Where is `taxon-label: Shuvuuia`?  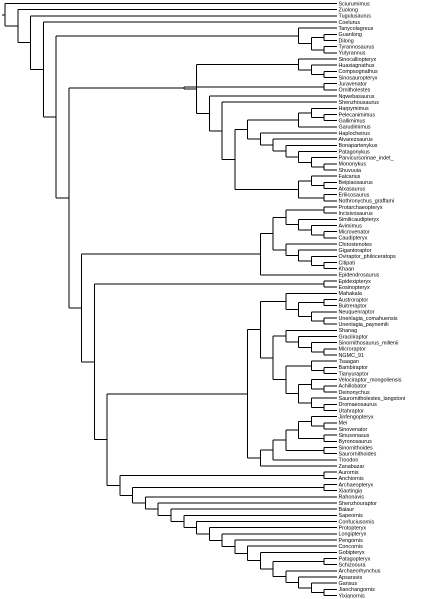
taxon-label: Shuvuuia is located at coordinates (350, 171).